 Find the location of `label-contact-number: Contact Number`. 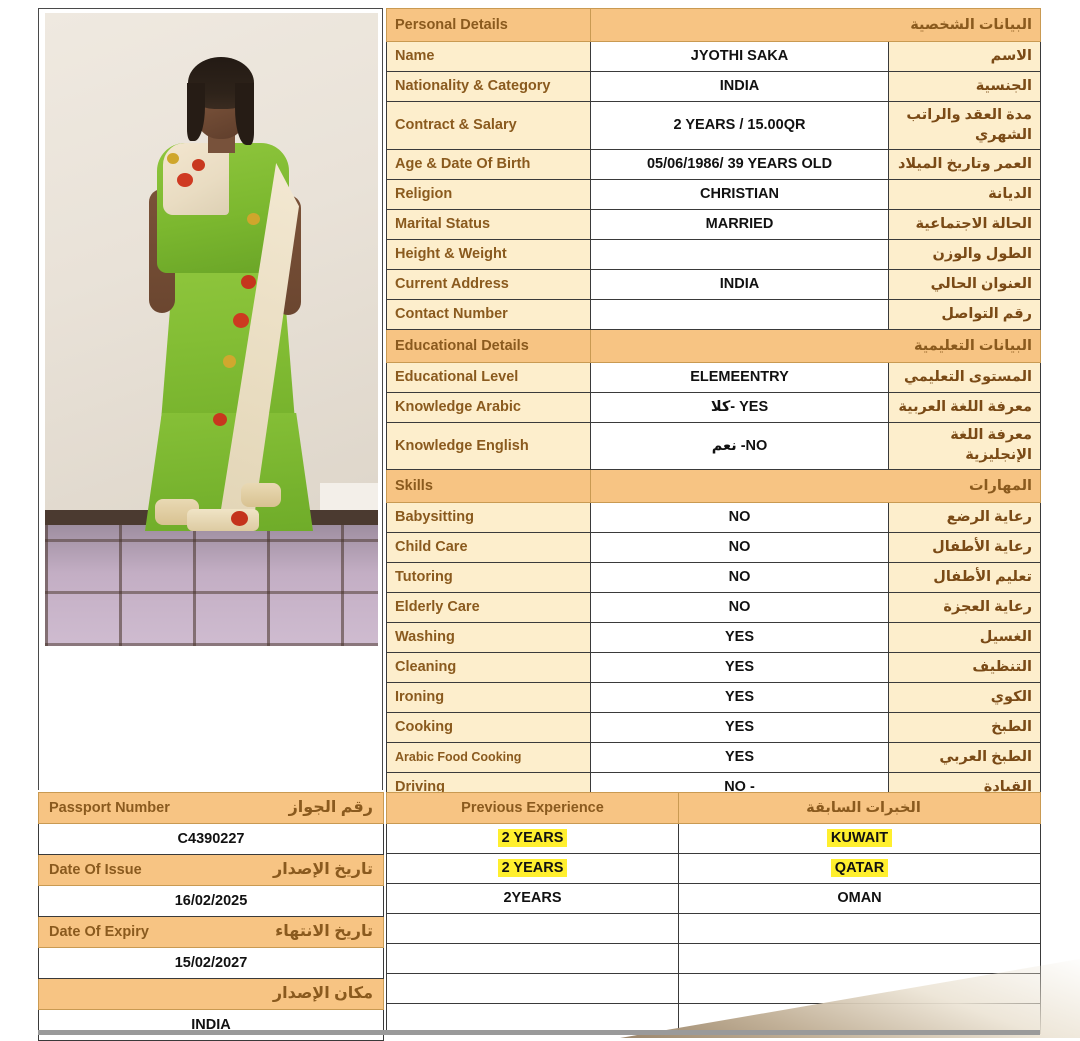

label-contact-number: Contact Number is located at coordinates (488, 314).